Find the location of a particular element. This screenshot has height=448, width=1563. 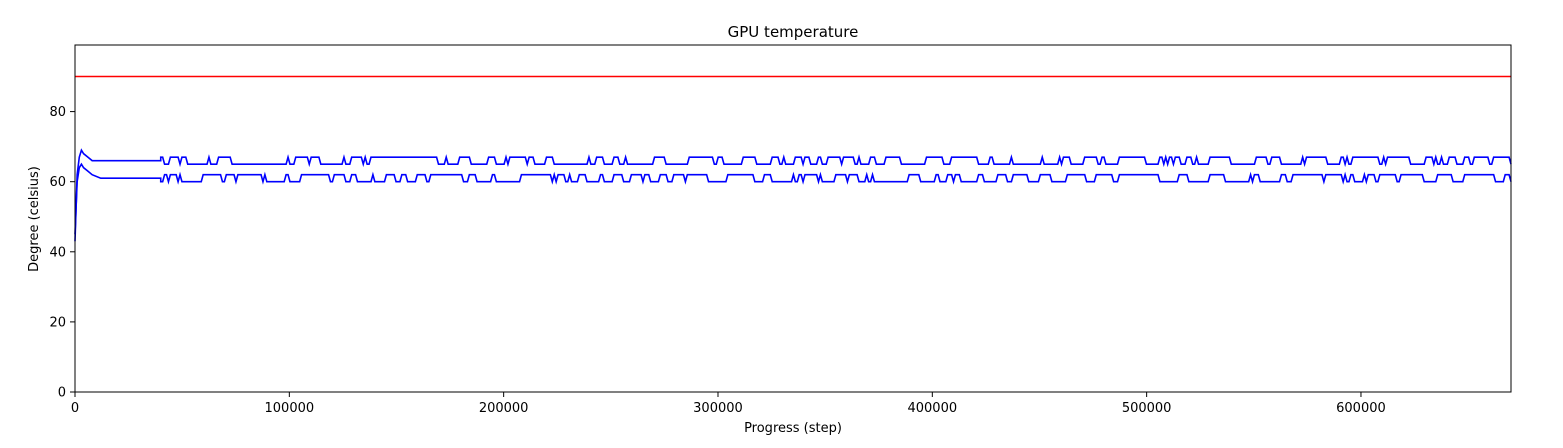

x-axis: 0 100000 200000 300000 400000 500000 600000 is located at coordinates (728, 404).